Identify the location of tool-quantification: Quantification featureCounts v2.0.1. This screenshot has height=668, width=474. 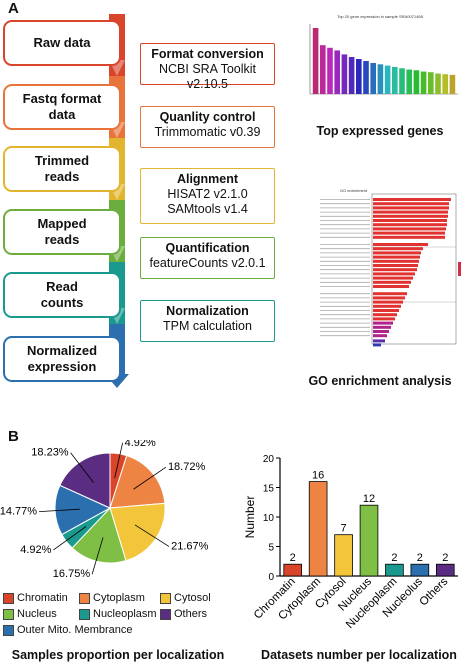
(207, 258).